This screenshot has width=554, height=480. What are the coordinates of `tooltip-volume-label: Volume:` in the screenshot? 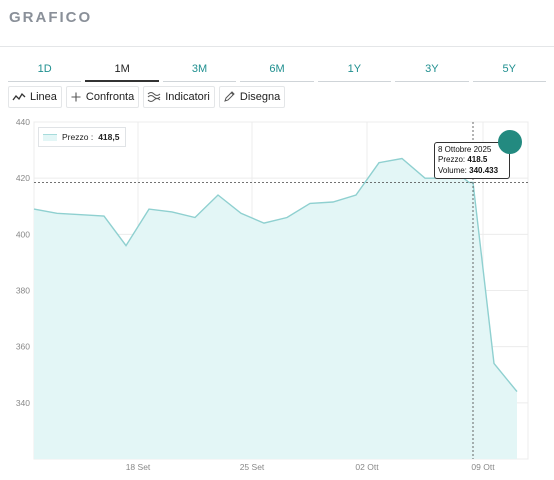 It's located at (452, 170).